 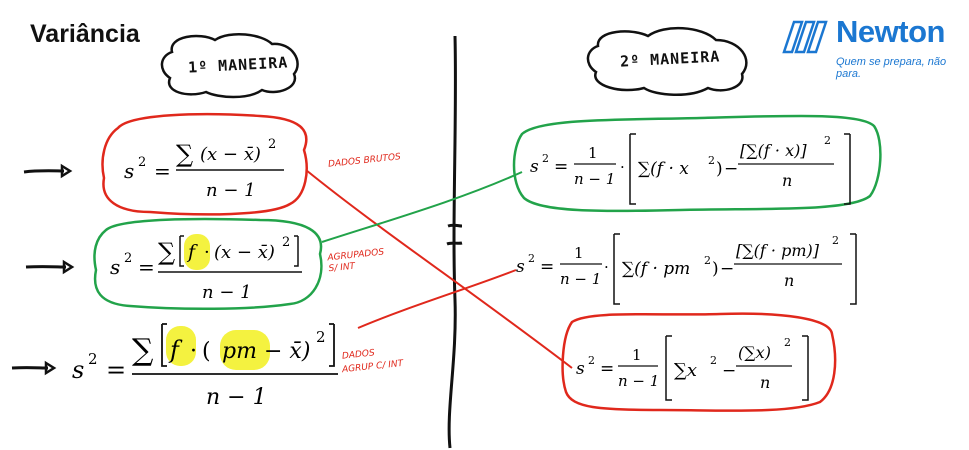 I want to click on formula-grouped-left: s 2 = ∑ f · (x − x̄) 2 n − 1, so click(x=206, y=269).